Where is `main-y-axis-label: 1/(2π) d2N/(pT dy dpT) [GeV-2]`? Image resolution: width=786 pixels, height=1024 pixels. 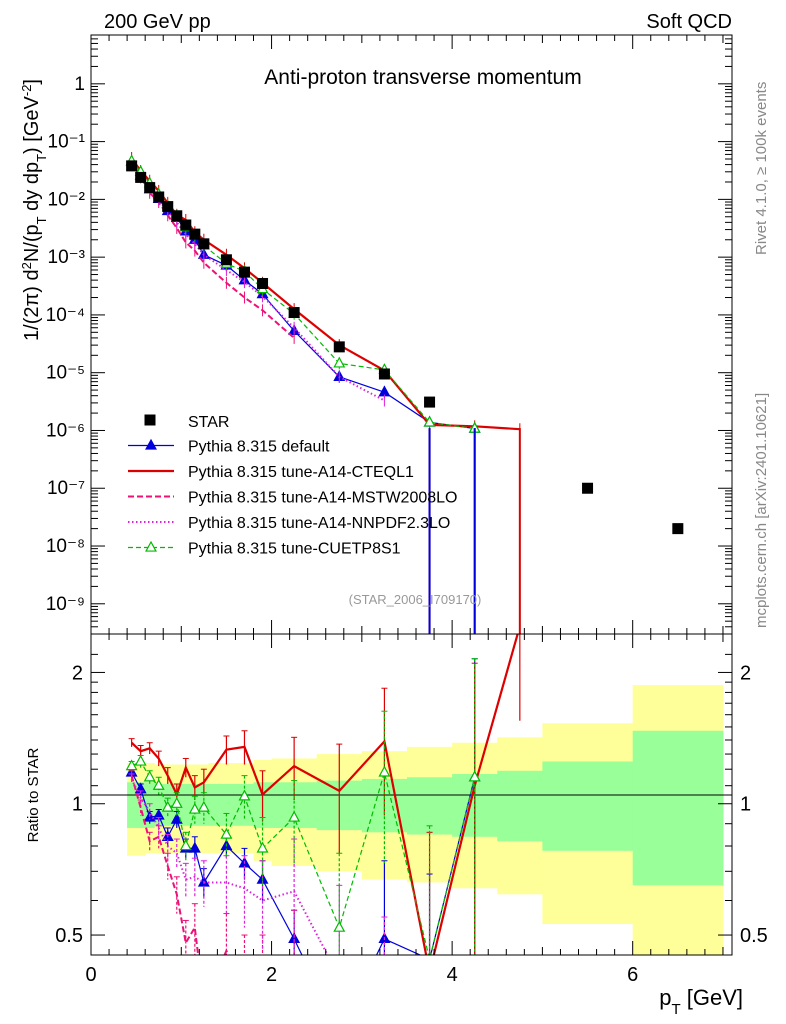 main-y-axis-label: 1/(2π) d2N/(pT dy dpT) [GeV-2] is located at coordinates (34, 210).